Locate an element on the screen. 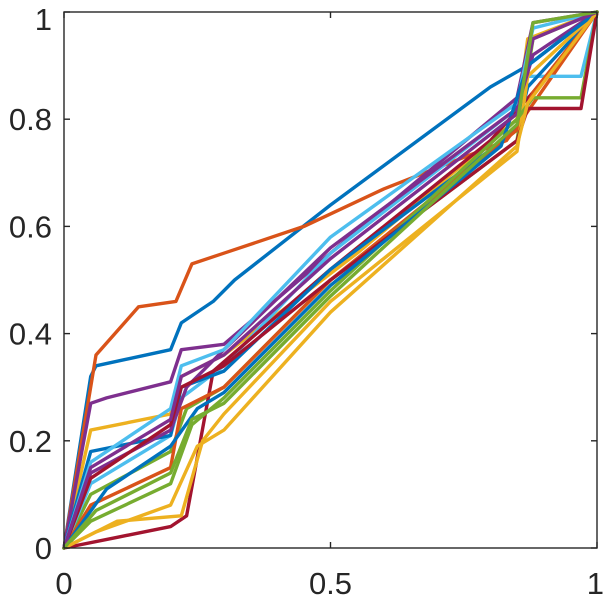 The image size is (604, 598). x-tick-label: 0.5 is located at coordinates (330, 582).